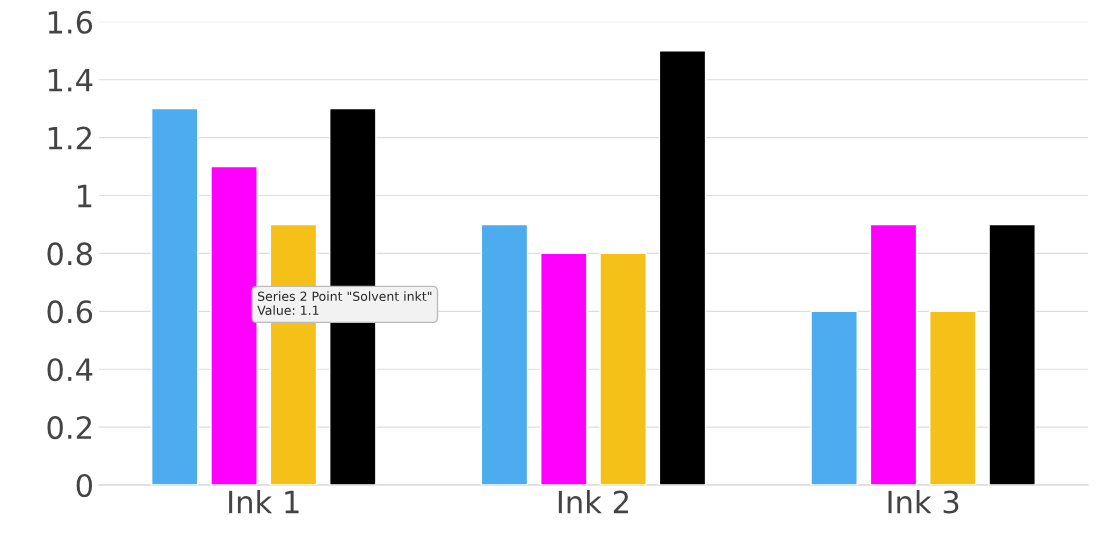  I want to click on annotation: Series 2 Point "Solvent inkt" Value: 1.1, so click(344, 303).